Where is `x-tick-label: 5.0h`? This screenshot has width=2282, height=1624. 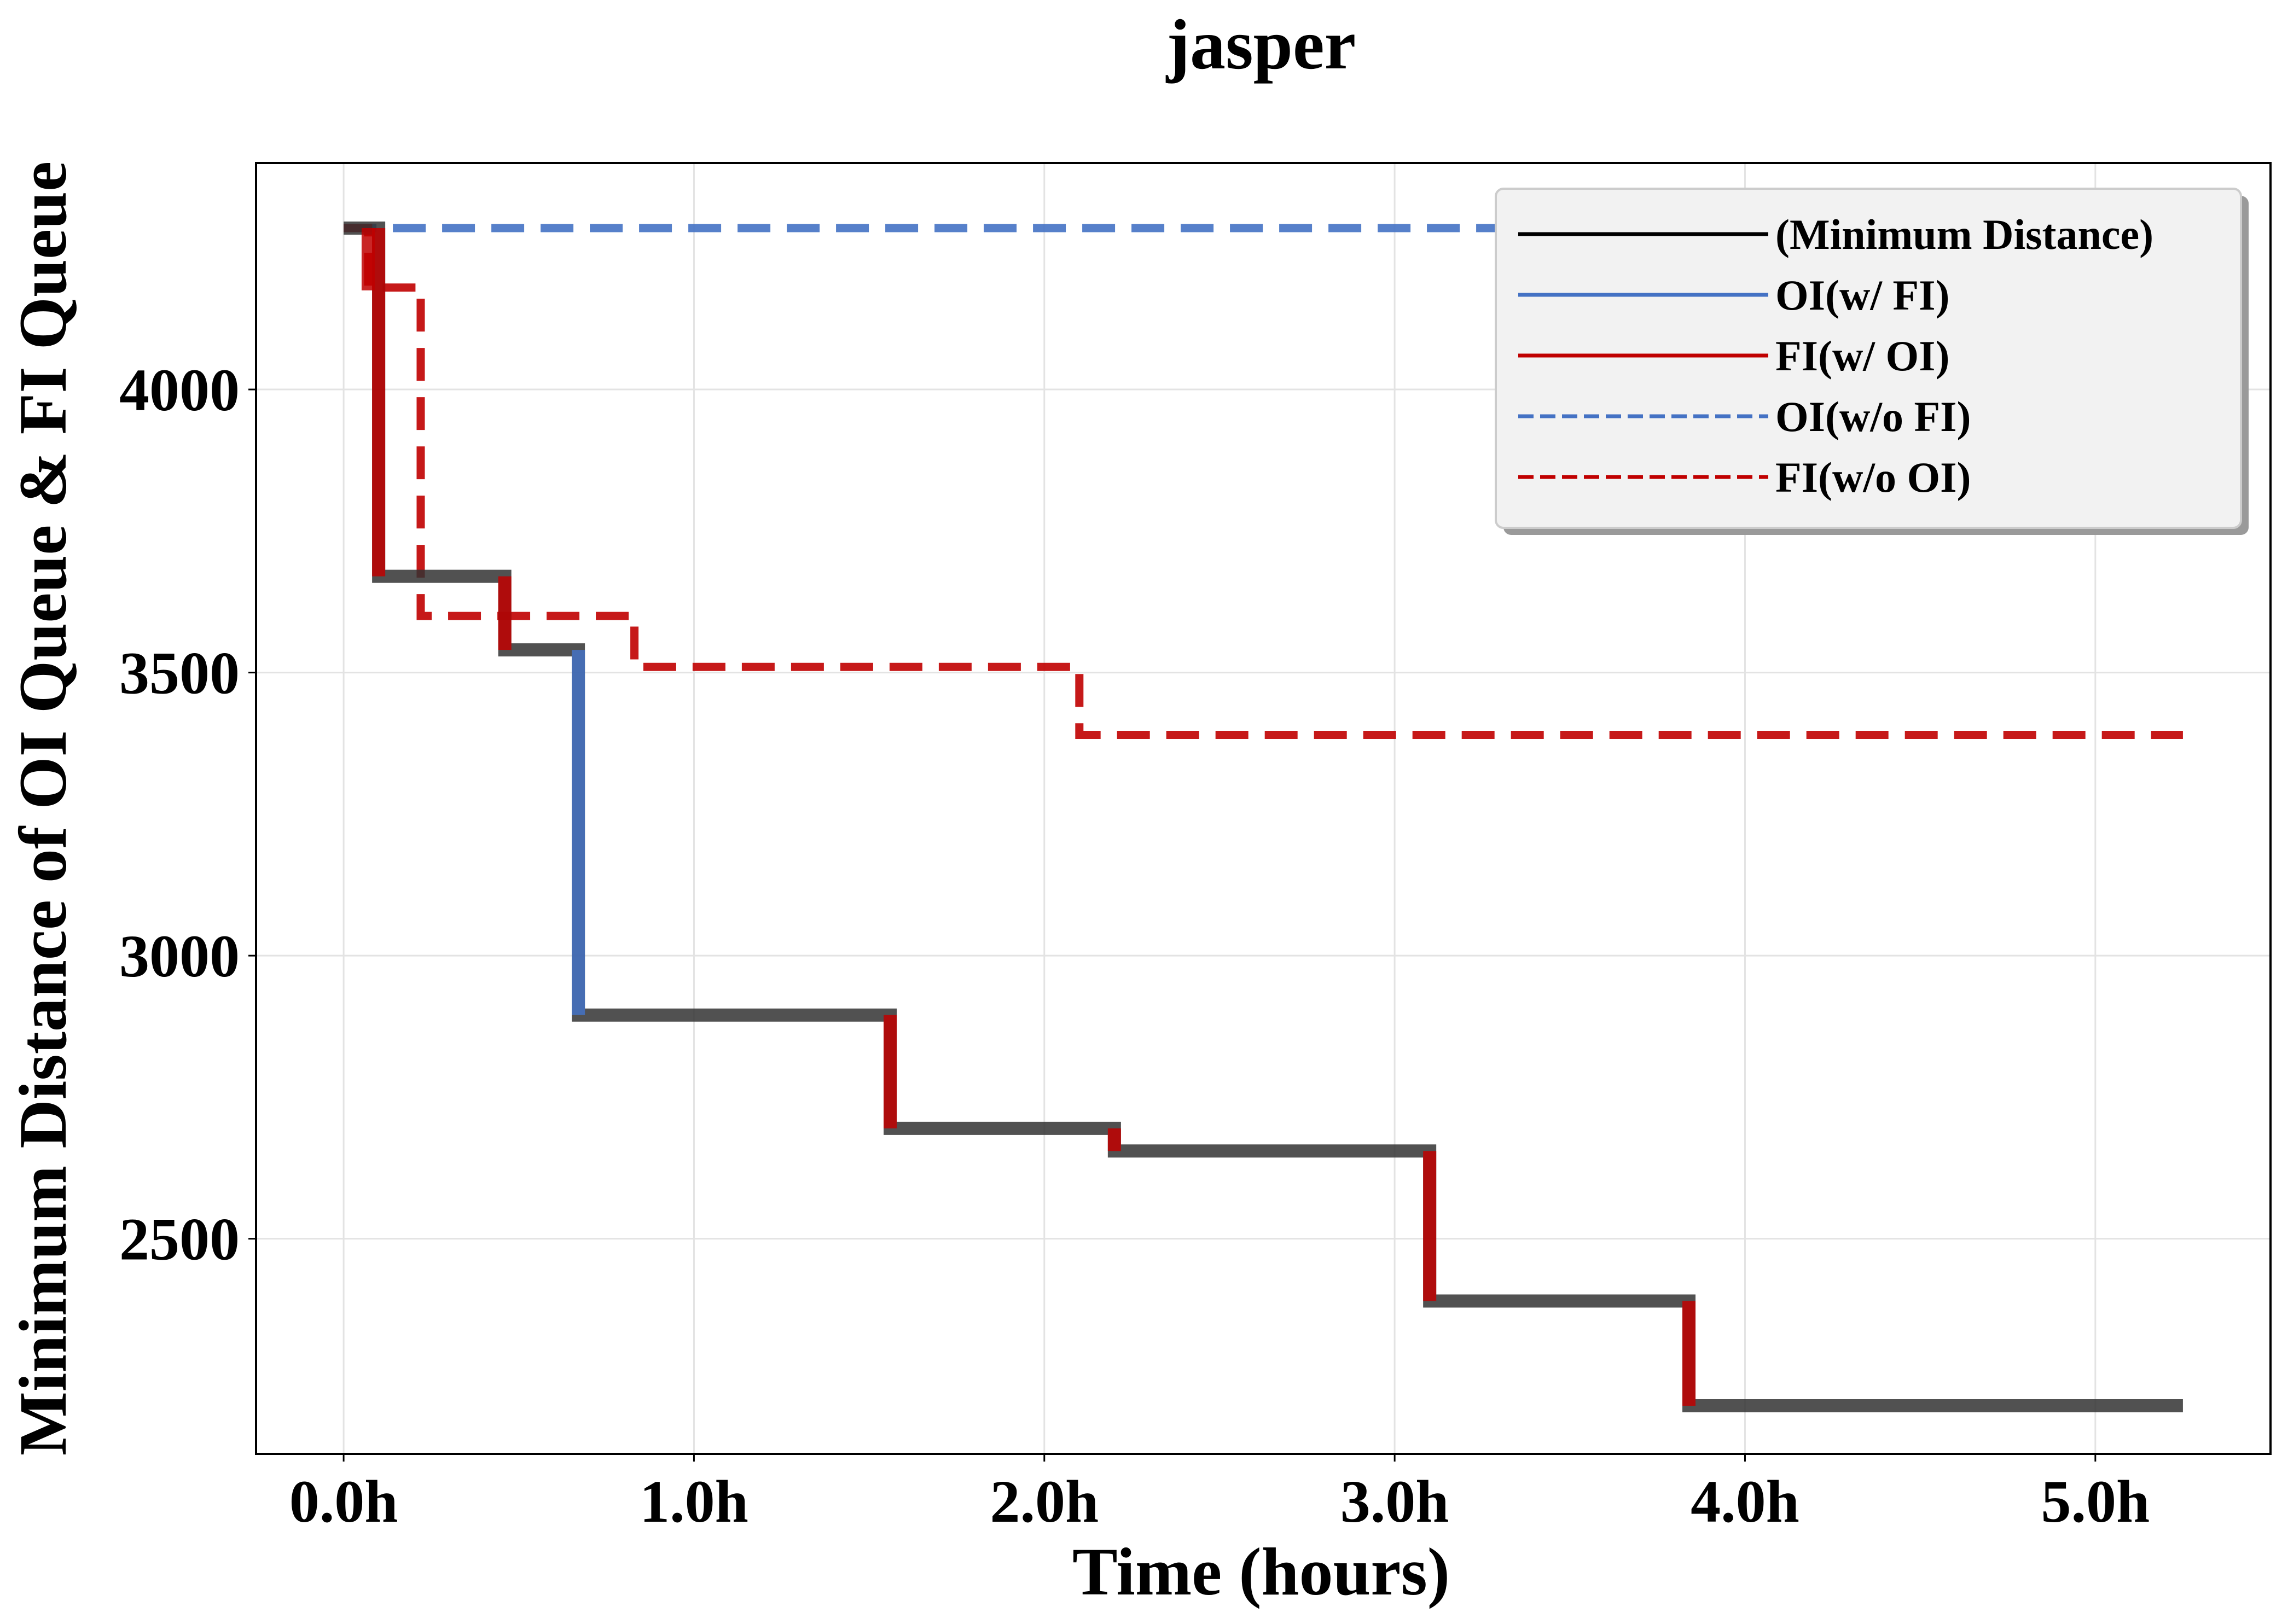
x-tick-label: 5.0h is located at coordinates (2095, 1501).